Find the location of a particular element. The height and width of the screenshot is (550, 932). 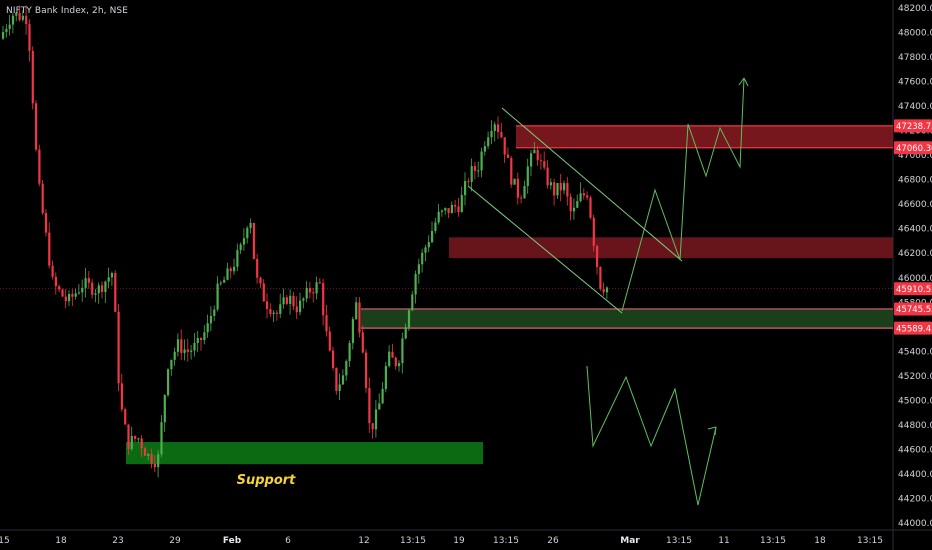

price-marker-label: 47238.75 is located at coordinates (914, 127).